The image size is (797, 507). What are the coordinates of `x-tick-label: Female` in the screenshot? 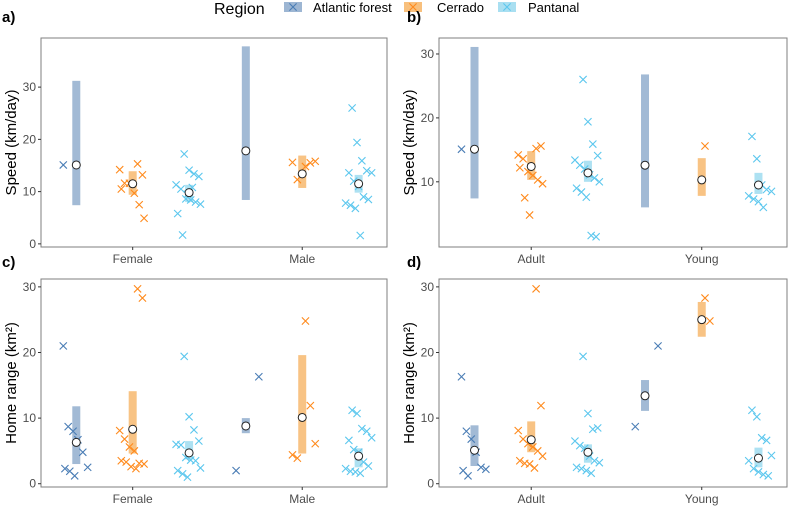 It's located at (133, 499).